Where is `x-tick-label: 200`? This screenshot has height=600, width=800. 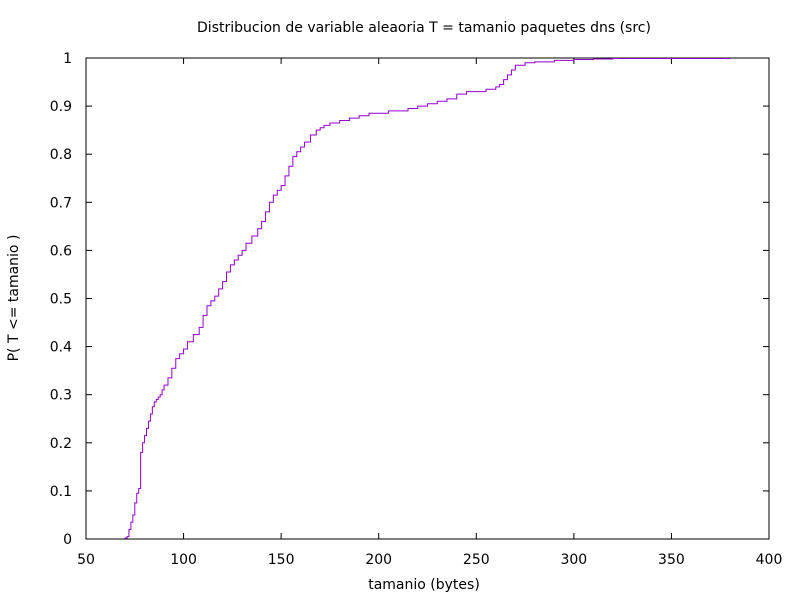
x-tick-label: 200 is located at coordinates (378, 560).